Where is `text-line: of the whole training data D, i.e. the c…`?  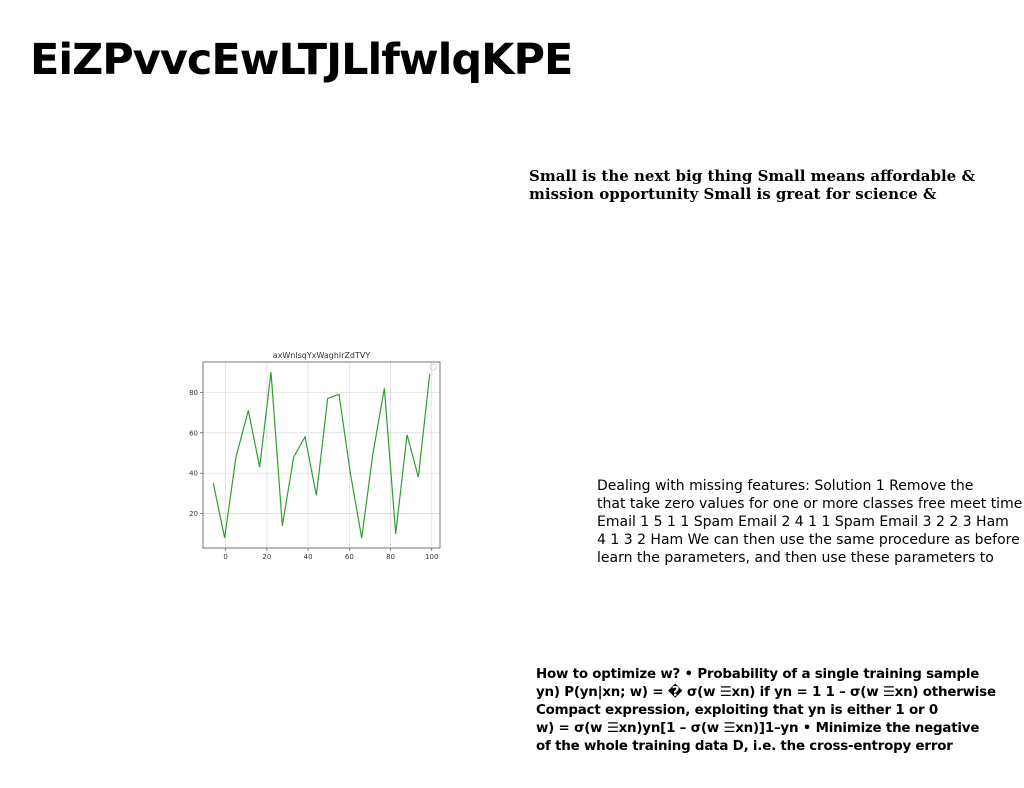
text-line: of the whole training data D, i.e. the c… is located at coordinates (744, 746).